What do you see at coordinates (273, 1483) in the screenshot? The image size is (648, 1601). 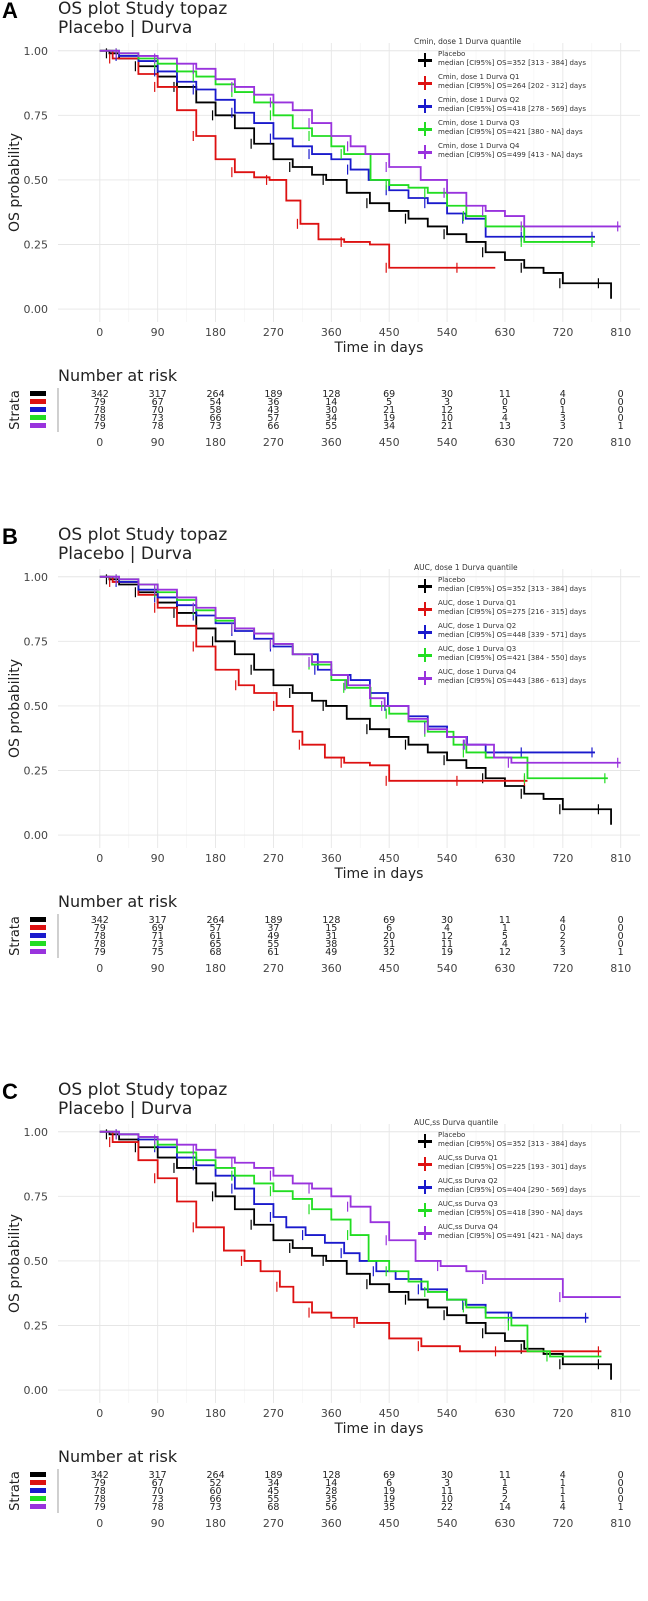 I see `risk-table-cell: 34` at bounding box center [273, 1483].